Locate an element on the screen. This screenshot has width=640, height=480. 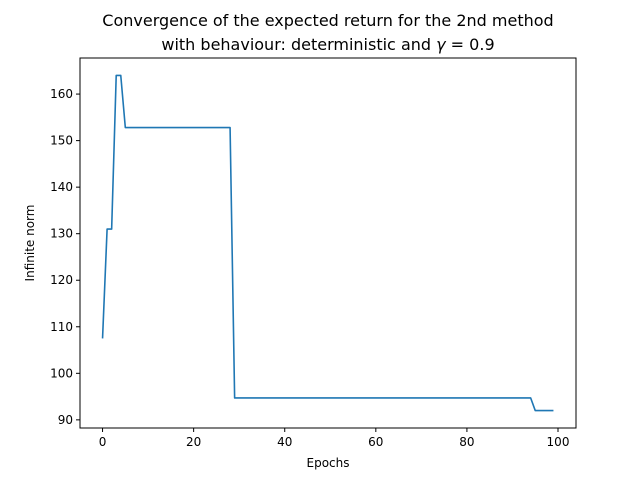
x-tick-label: 20 is located at coordinates (193, 442).